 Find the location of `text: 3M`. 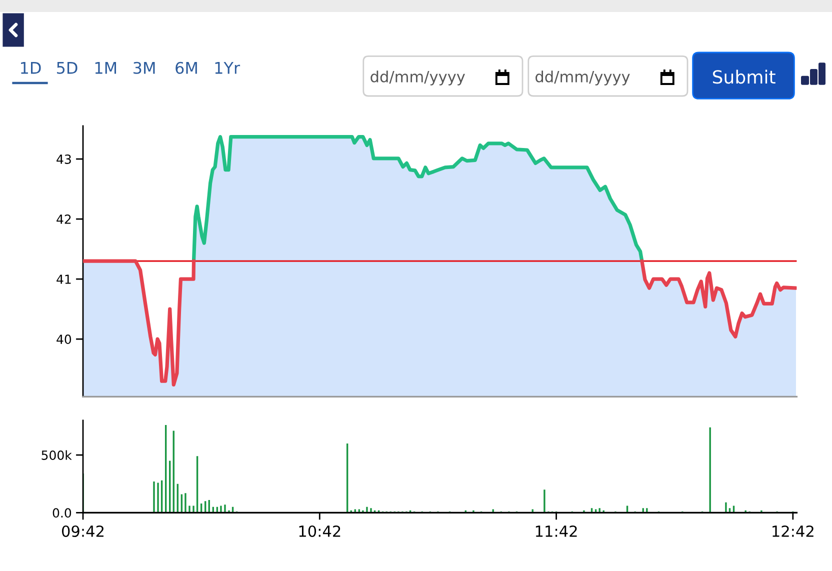

text: 3M is located at coordinates (144, 68).